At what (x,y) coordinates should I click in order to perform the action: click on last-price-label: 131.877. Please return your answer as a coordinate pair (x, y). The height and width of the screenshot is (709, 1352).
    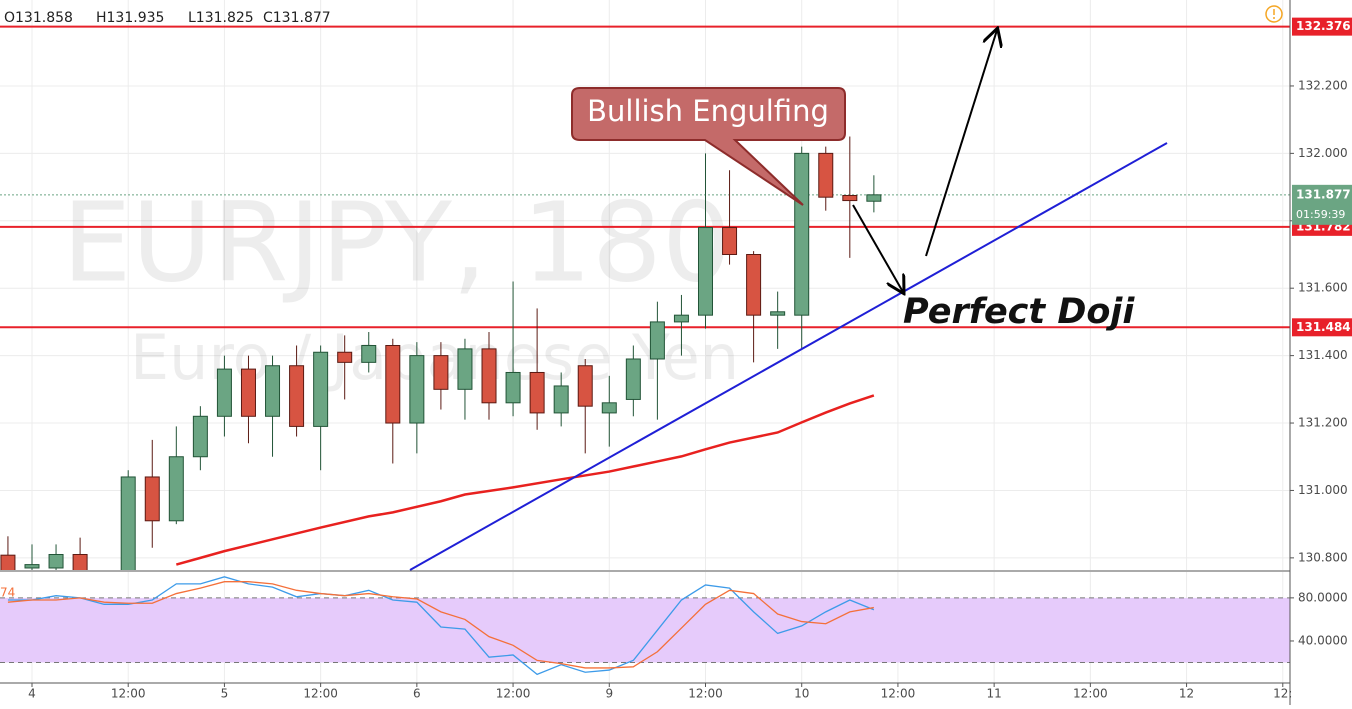
    Looking at the image, I should click on (1323, 194).